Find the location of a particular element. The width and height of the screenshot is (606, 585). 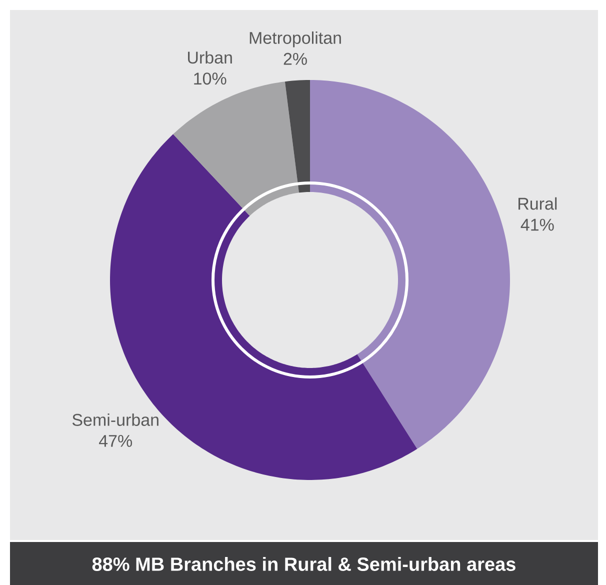

data-label: 2% is located at coordinates (295, 58).